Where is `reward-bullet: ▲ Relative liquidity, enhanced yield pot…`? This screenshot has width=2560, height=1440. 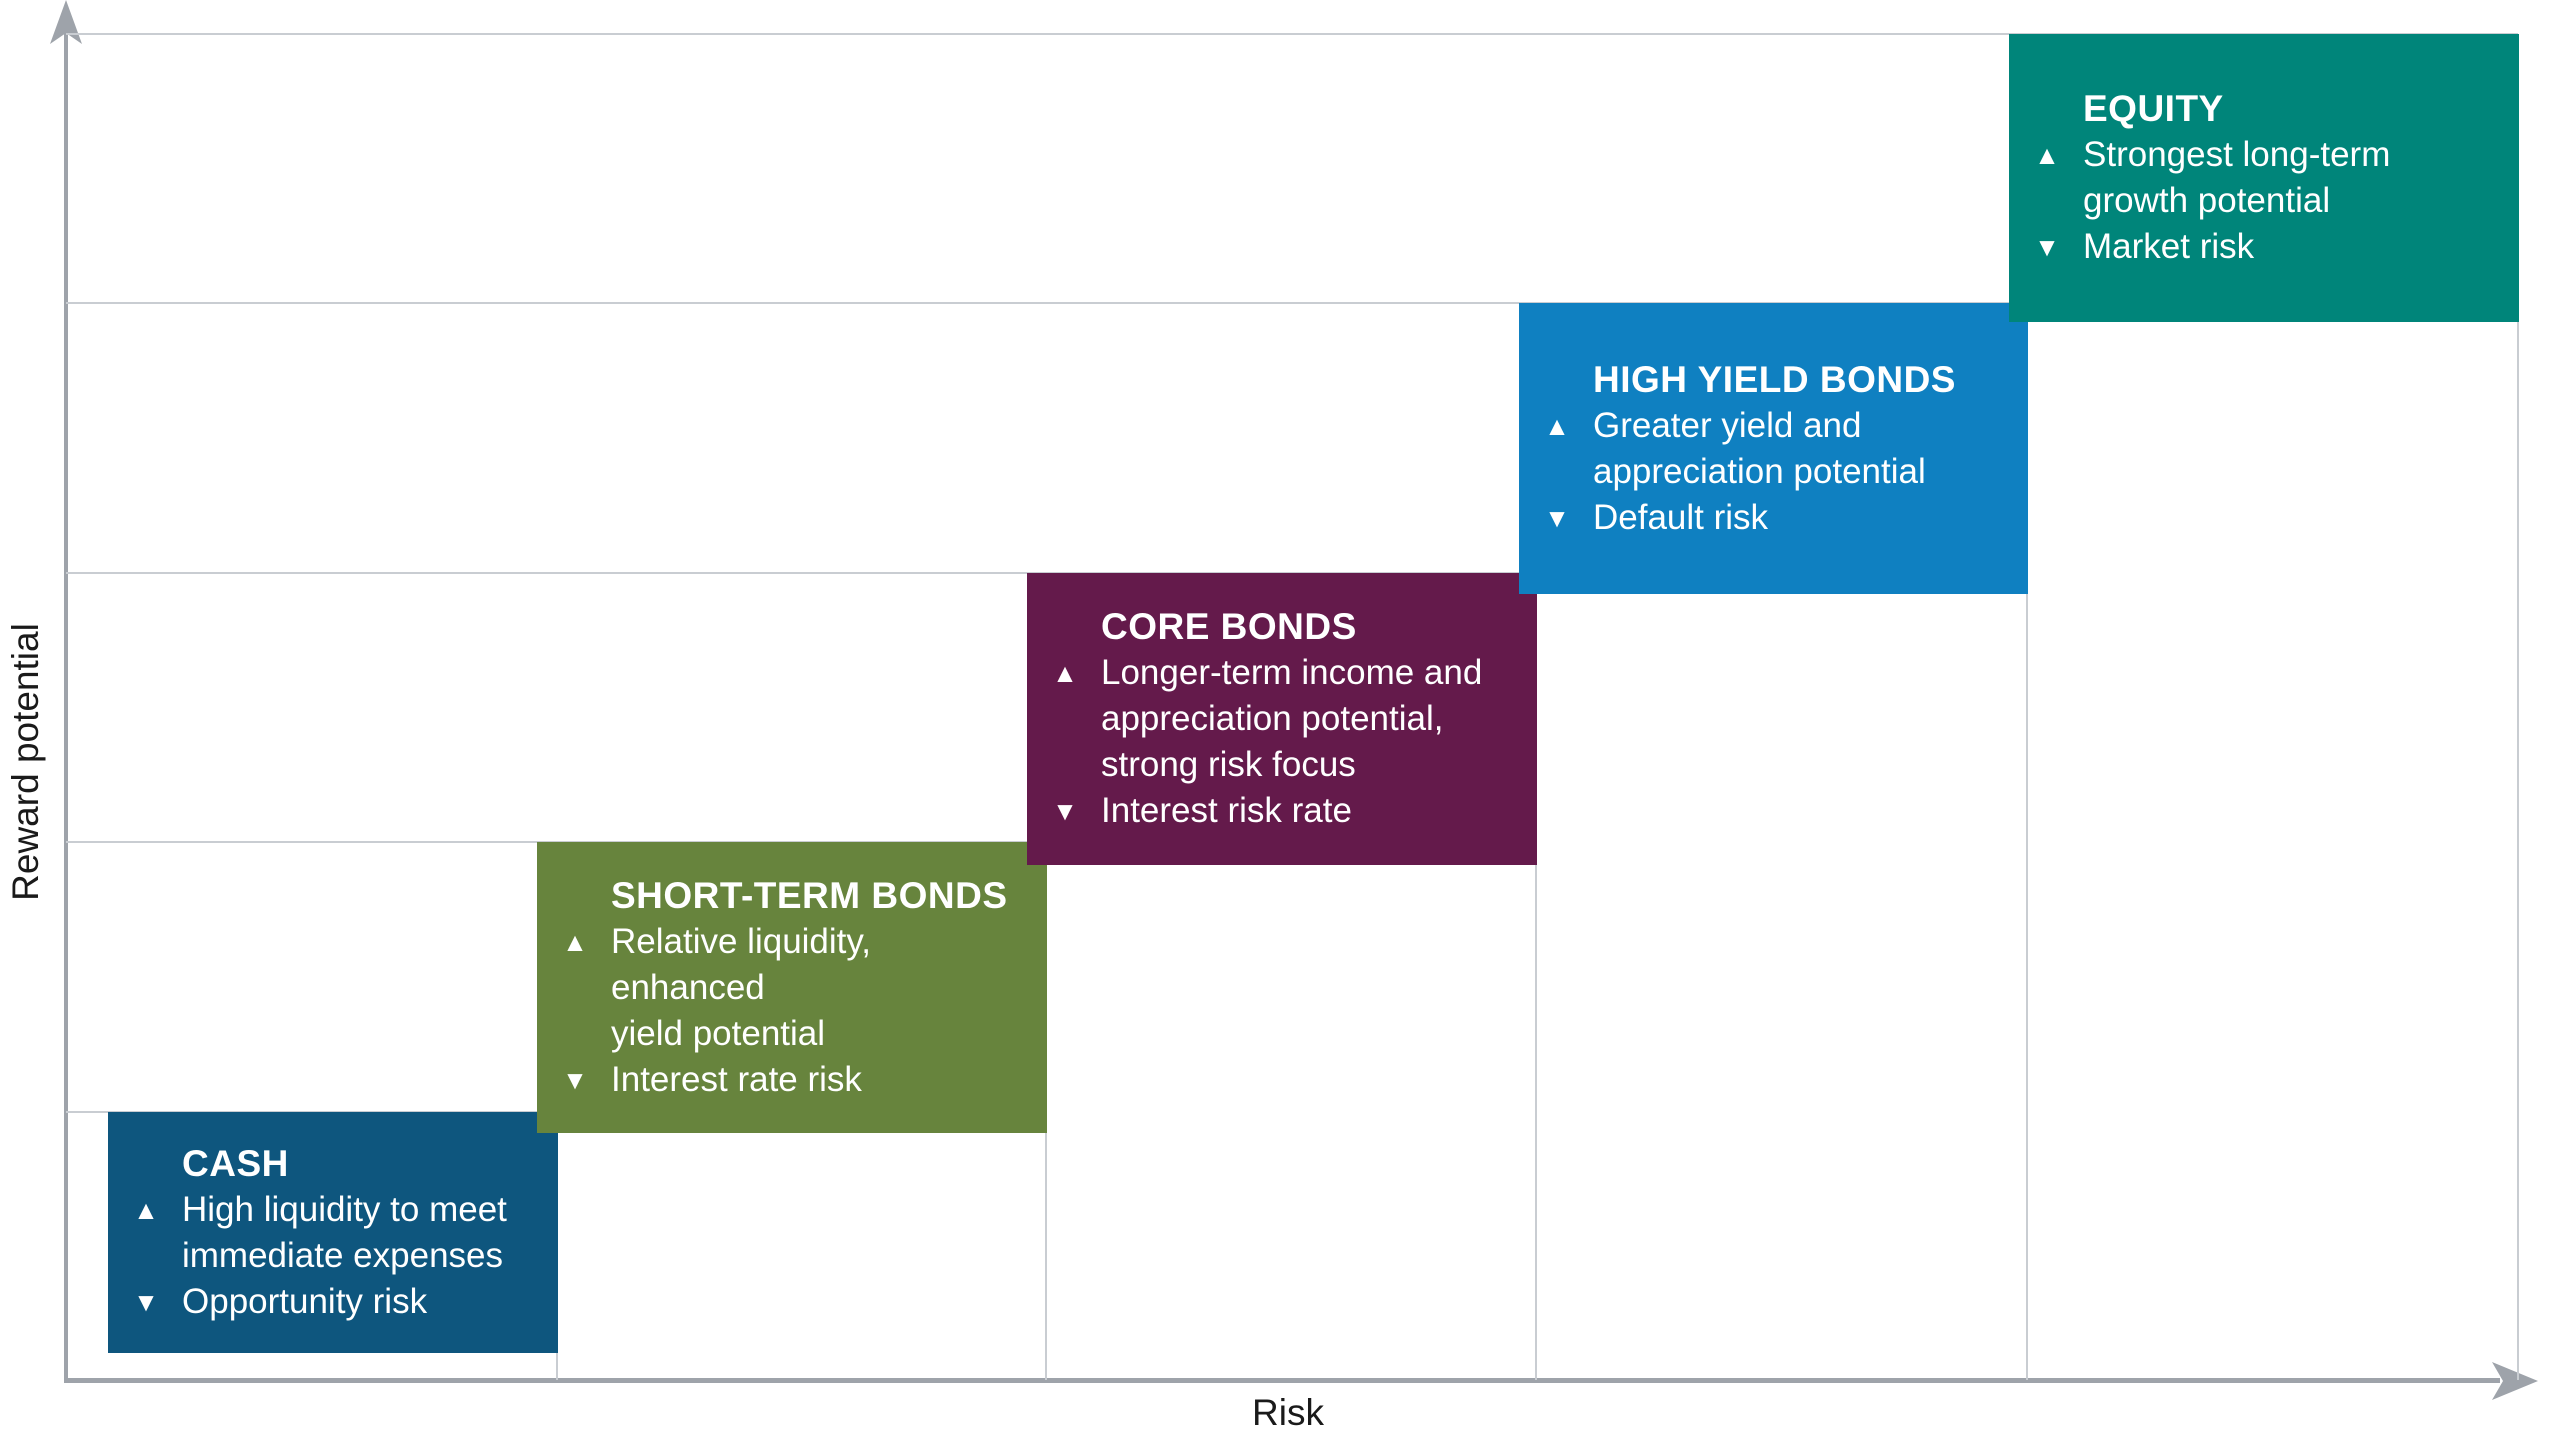
reward-bullet: ▲ Relative liquidity, enhanced yield pot… is located at coordinates (792, 988).